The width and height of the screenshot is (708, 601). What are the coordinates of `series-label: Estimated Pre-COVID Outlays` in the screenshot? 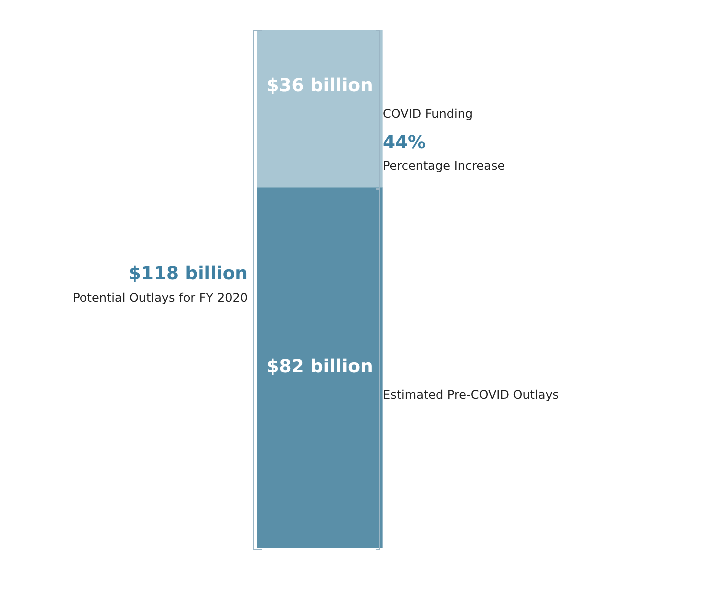 It's located at (471, 395).